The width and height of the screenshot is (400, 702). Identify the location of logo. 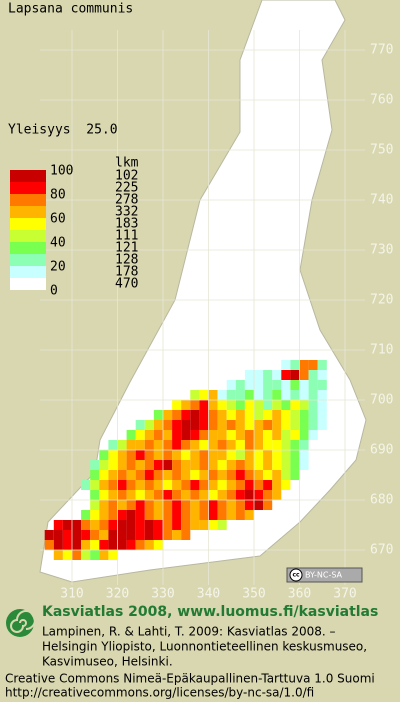
(21, 623).